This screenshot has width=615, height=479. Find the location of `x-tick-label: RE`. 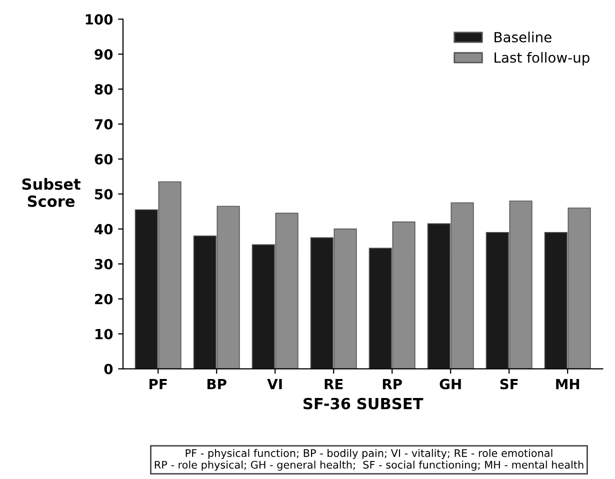

x-tick-label: RE is located at coordinates (333, 384).